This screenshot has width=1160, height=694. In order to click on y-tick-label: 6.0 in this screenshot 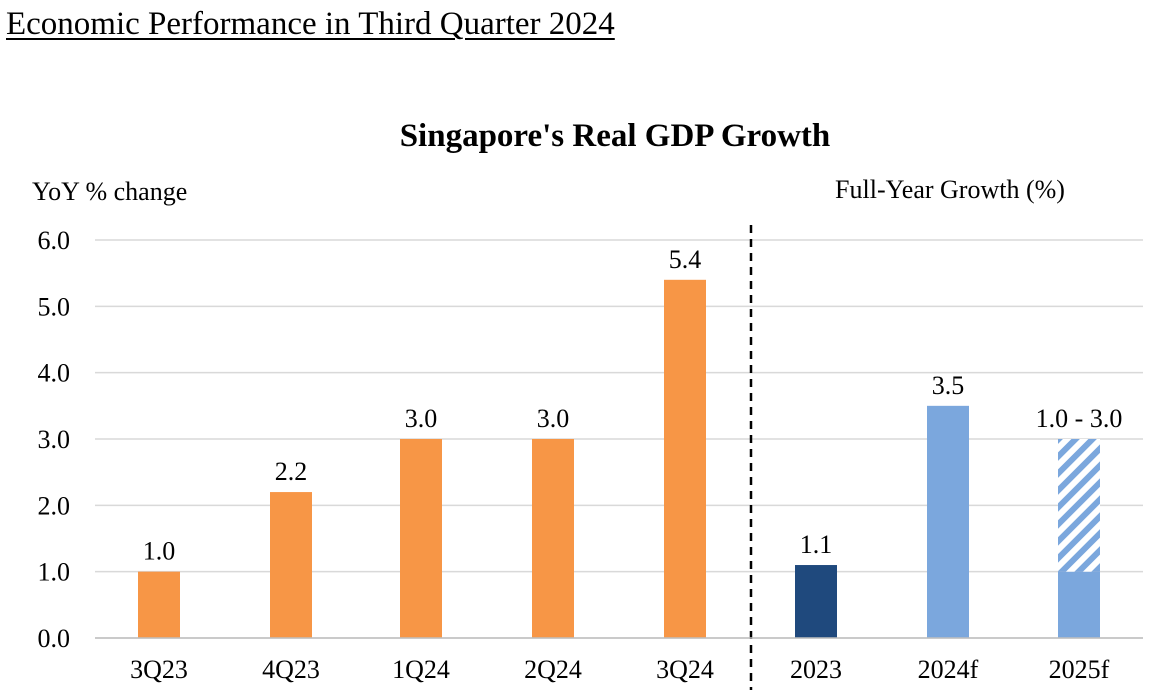, I will do `click(54, 240)`.